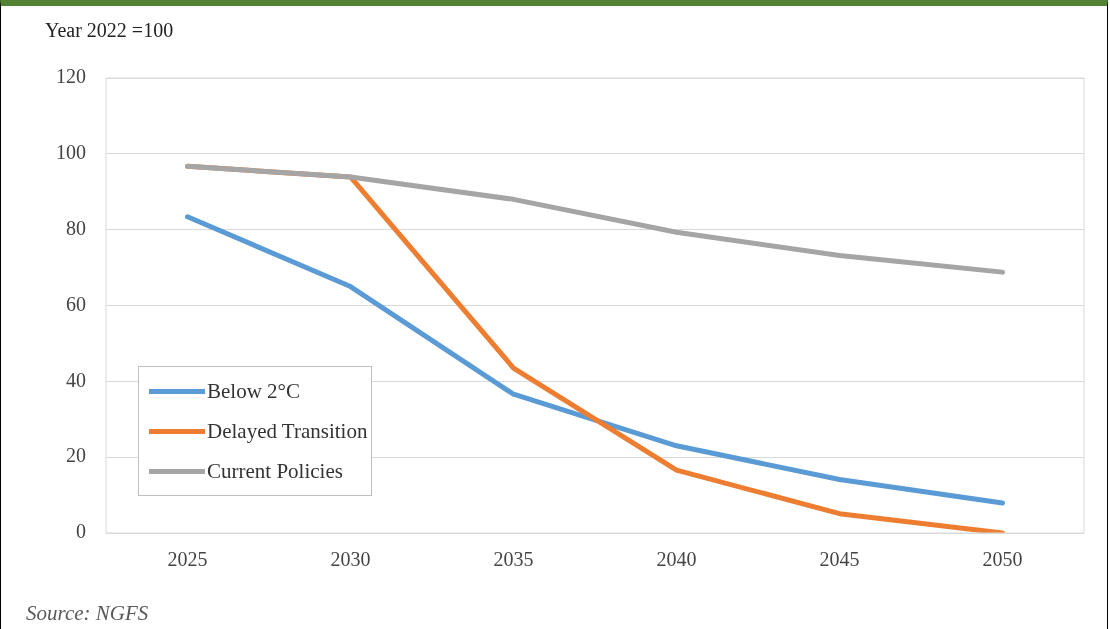 The height and width of the screenshot is (629, 1110). What do you see at coordinates (76, 379) in the screenshot?
I see `y-tick-label: 40` at bounding box center [76, 379].